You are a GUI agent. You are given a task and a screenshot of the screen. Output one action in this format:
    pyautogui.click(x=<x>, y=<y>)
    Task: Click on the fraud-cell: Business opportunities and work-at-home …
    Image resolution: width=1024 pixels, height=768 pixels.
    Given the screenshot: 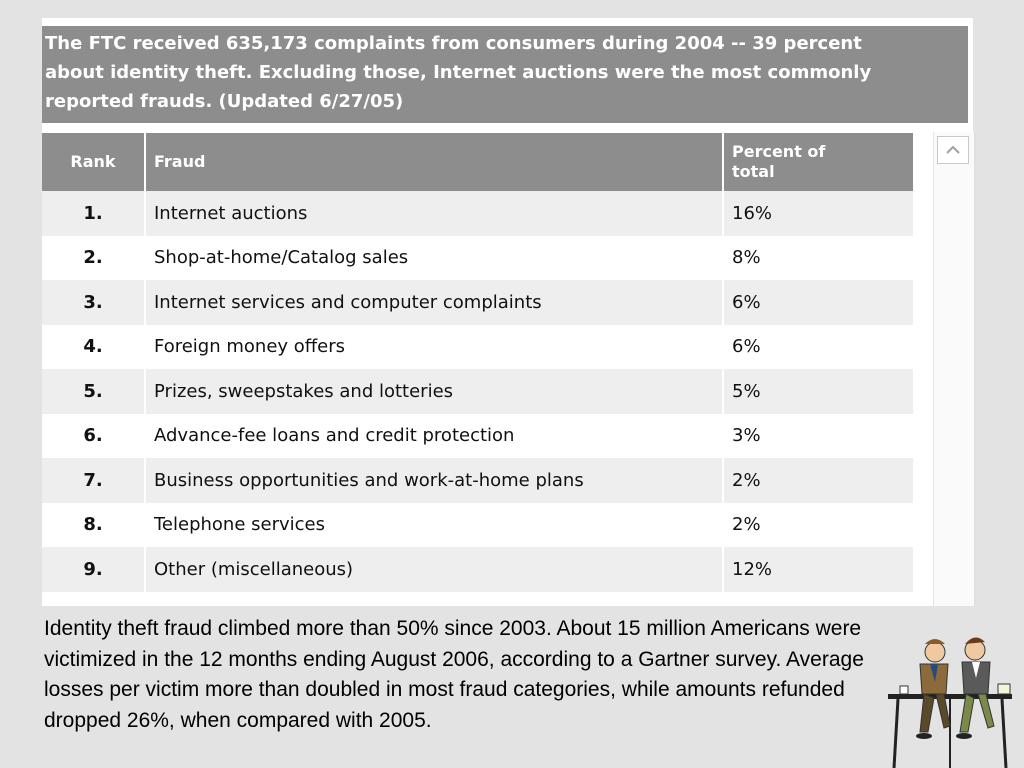 What is the action you would take?
    pyautogui.click(x=434, y=480)
    